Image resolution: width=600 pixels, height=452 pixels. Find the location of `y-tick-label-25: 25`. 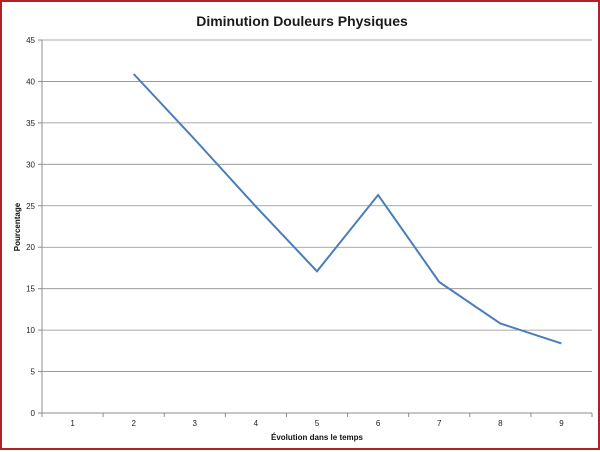

y-tick-label-25: 25 is located at coordinates (30, 206).